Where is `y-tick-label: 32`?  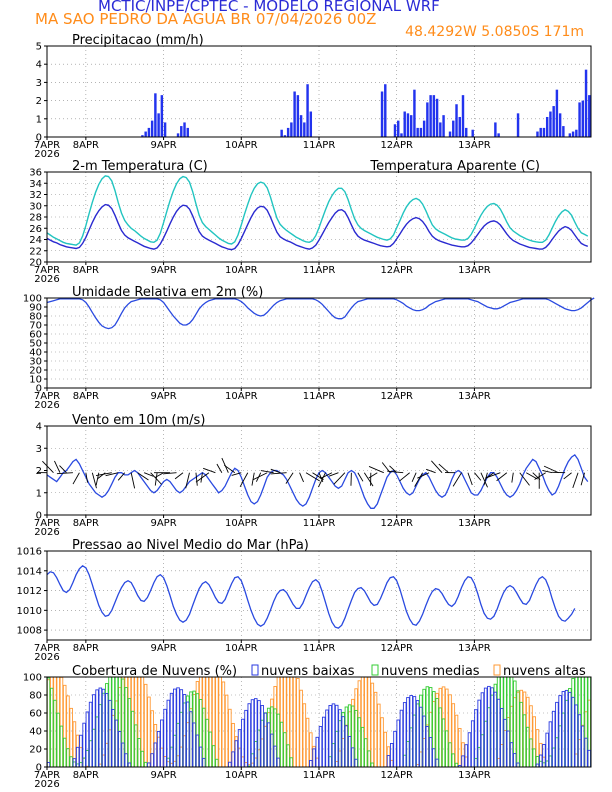 y-tick-label: 32 is located at coordinates (35, 195).